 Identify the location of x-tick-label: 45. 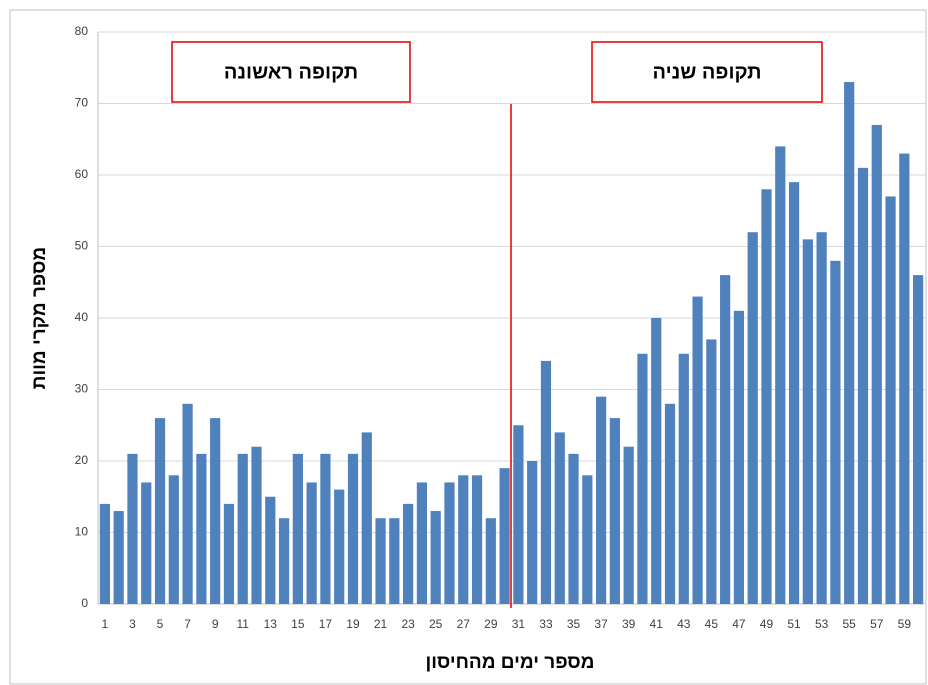
(712, 624).